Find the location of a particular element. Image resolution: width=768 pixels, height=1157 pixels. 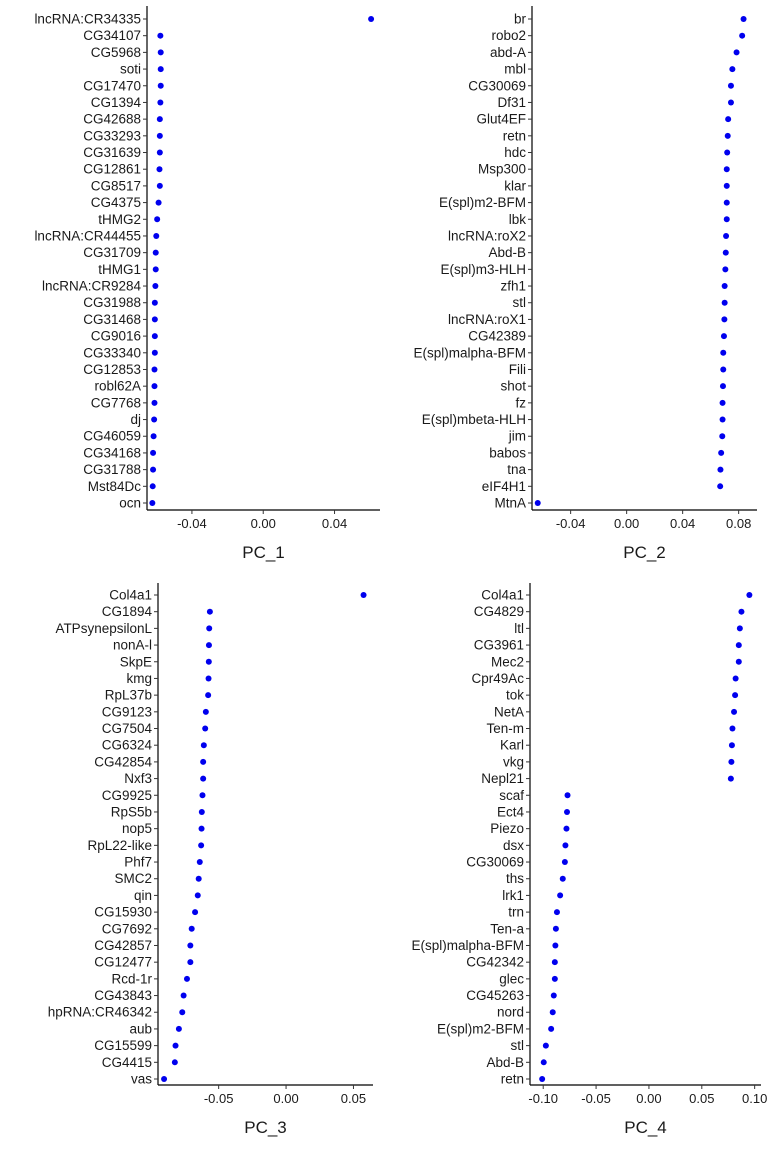

gene-label: CG4415 is located at coordinates (127, 1062).